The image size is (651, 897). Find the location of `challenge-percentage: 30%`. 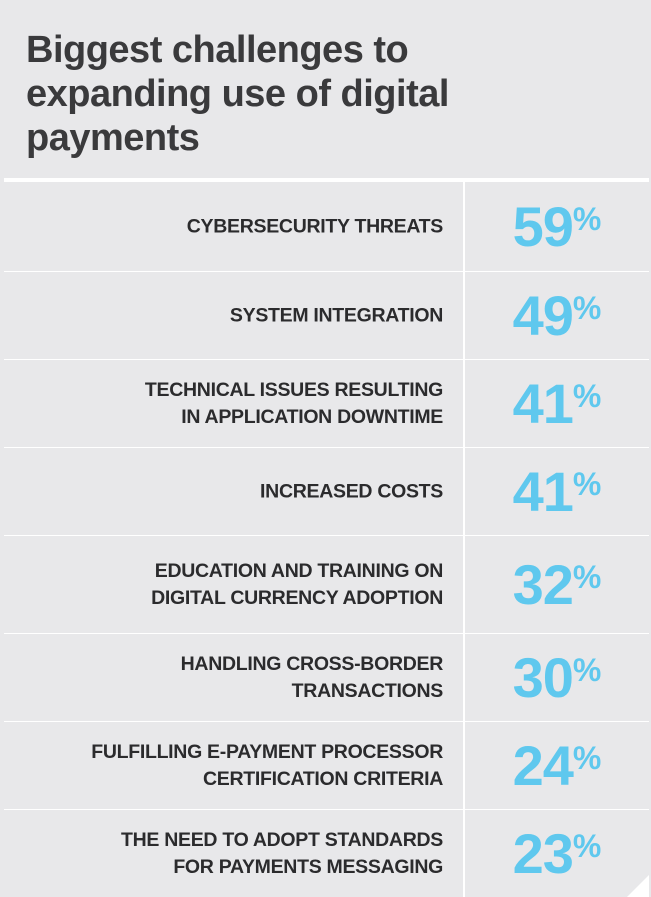

challenge-percentage: 30% is located at coordinates (557, 677).